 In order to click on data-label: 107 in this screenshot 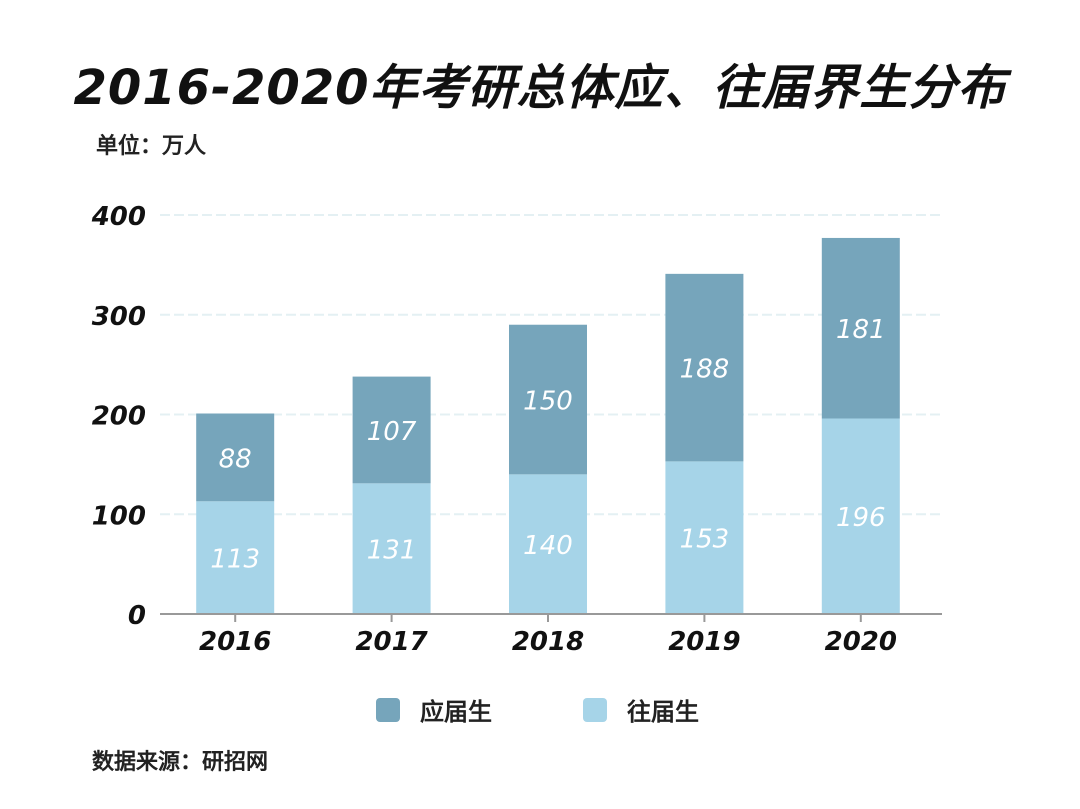, I will do `click(392, 432)`.